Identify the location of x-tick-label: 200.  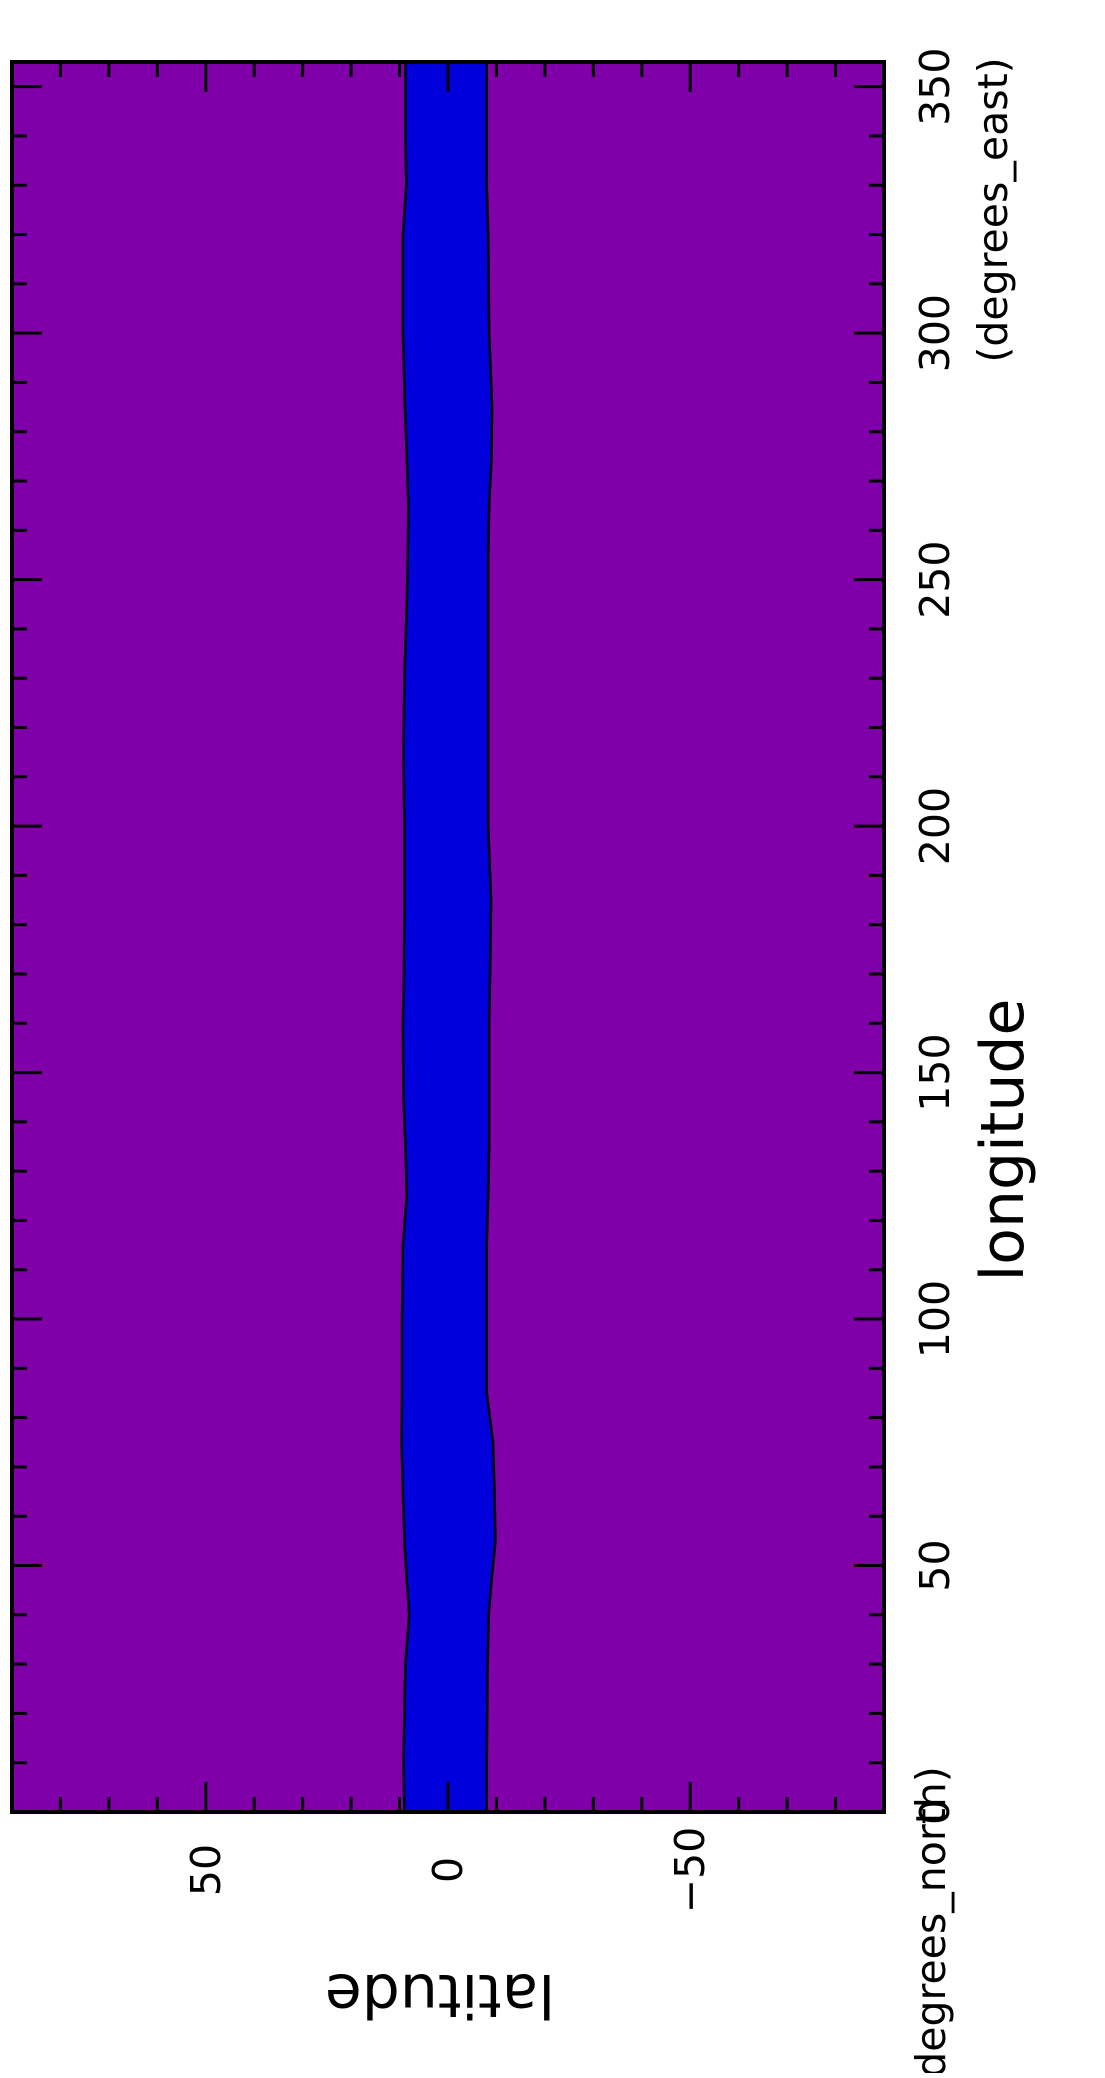
(935, 826).